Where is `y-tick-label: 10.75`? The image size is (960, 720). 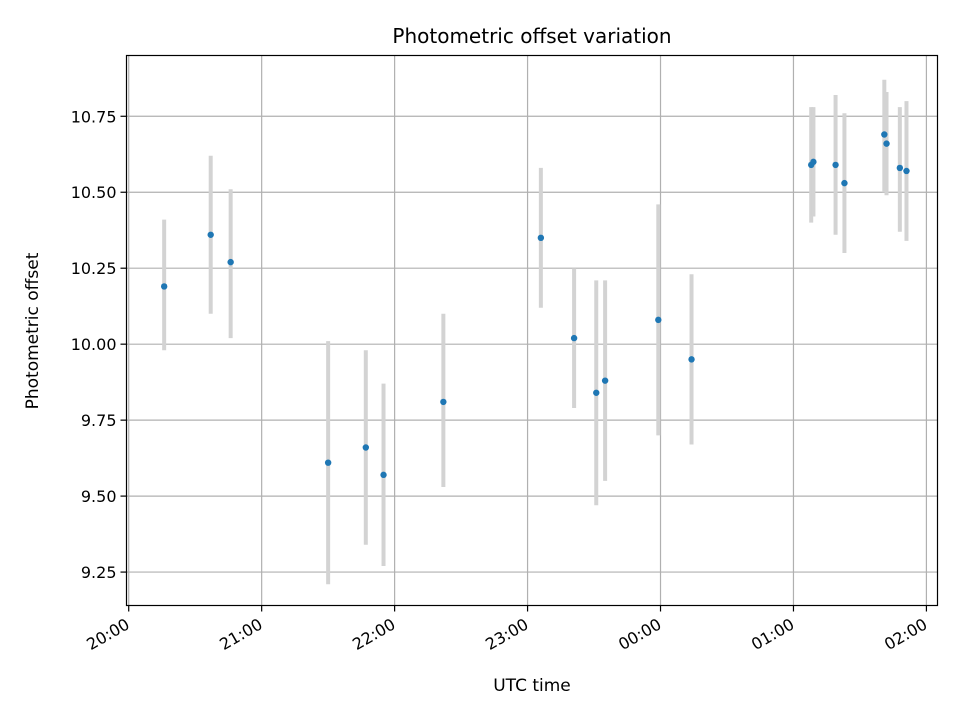 y-tick-label: 10.75 is located at coordinates (94, 116).